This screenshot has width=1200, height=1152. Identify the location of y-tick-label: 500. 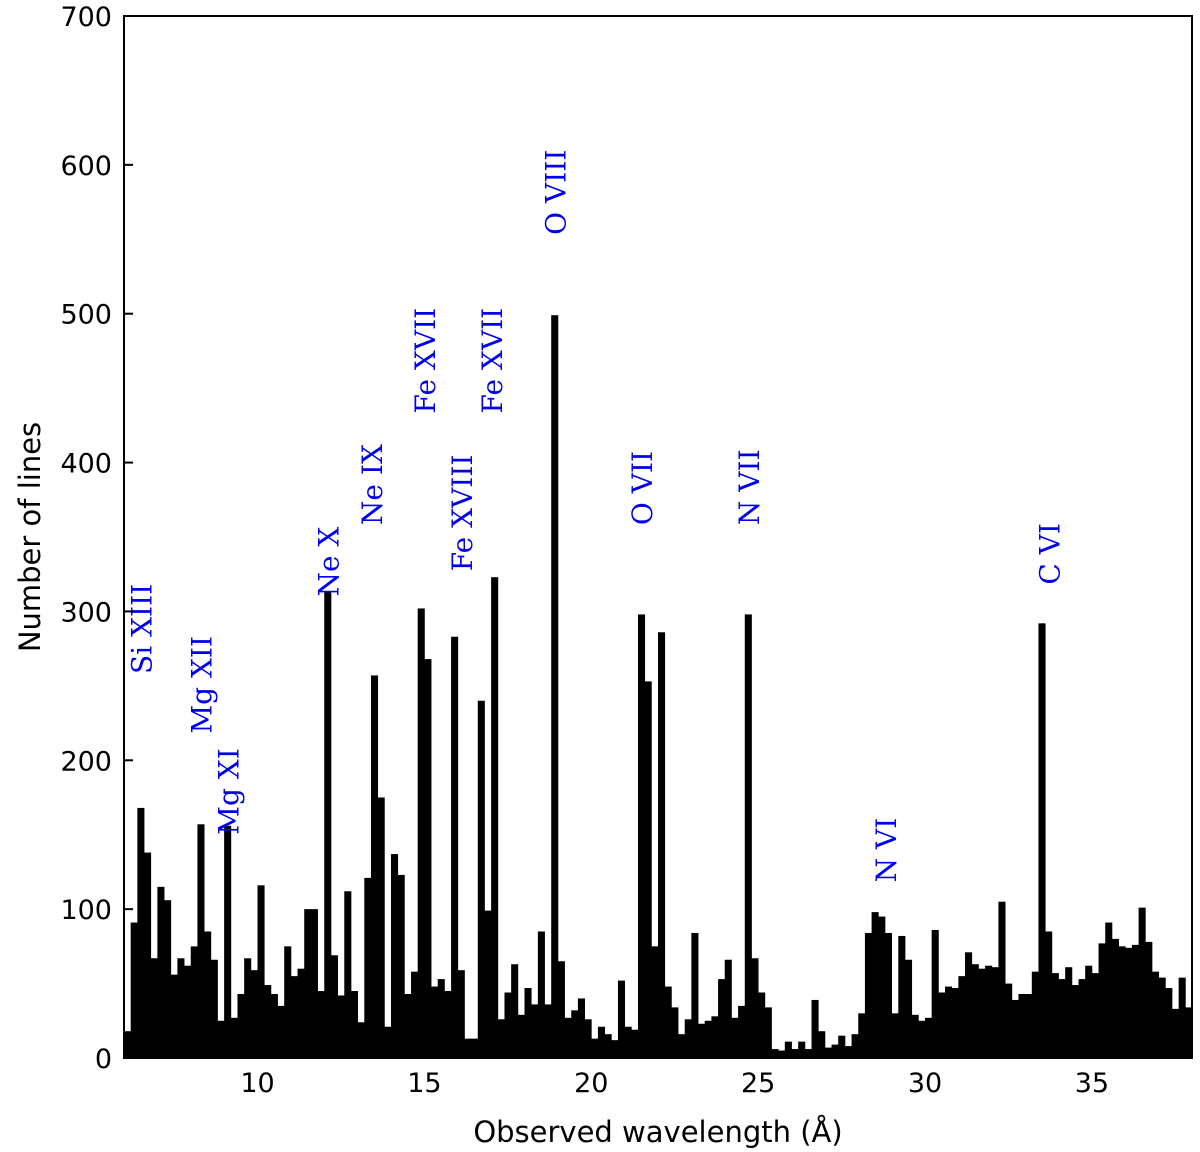
(86, 315).